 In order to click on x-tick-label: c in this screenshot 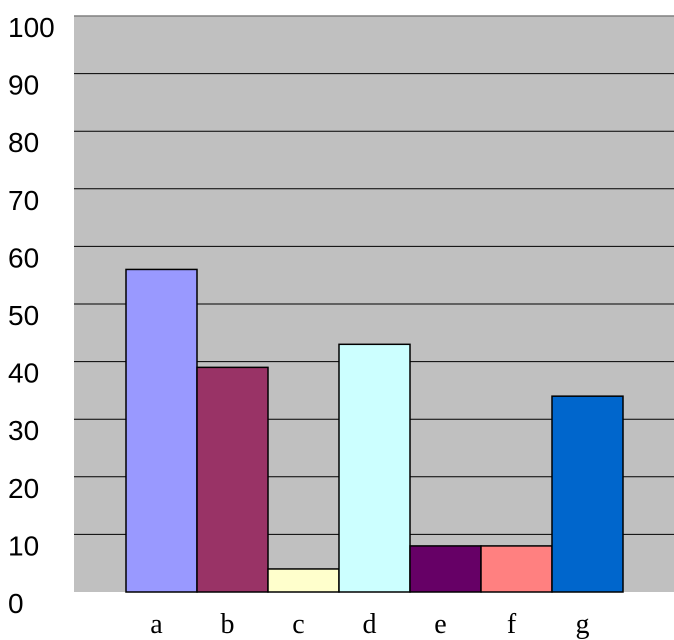, I will do `click(298, 624)`.